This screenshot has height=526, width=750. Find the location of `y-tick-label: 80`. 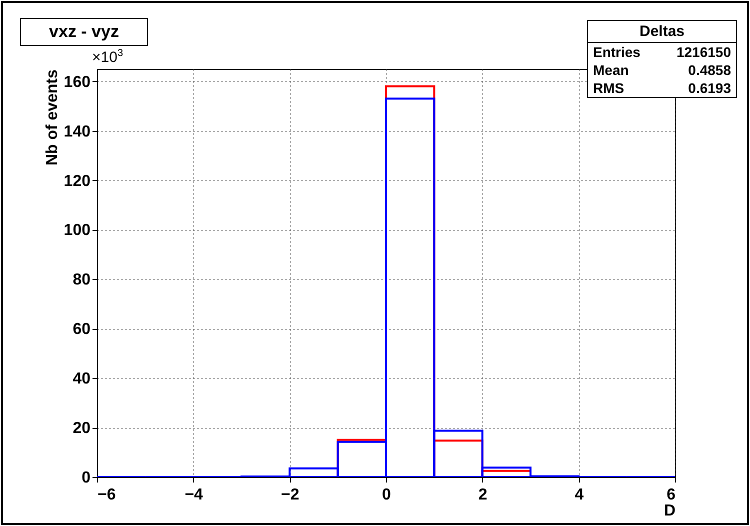

y-tick-label: 80 is located at coordinates (81, 280).